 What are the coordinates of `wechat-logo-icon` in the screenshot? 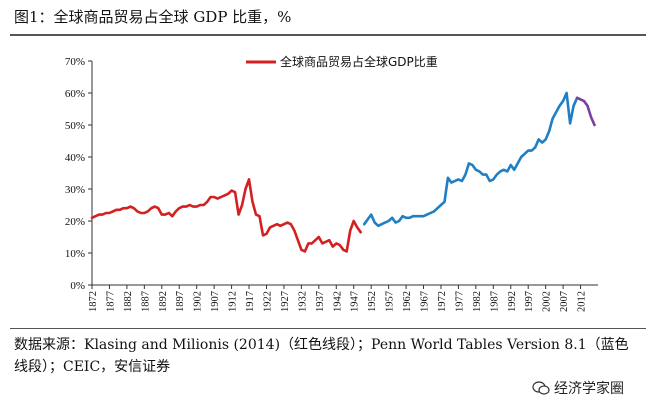 It's located at (541, 388).